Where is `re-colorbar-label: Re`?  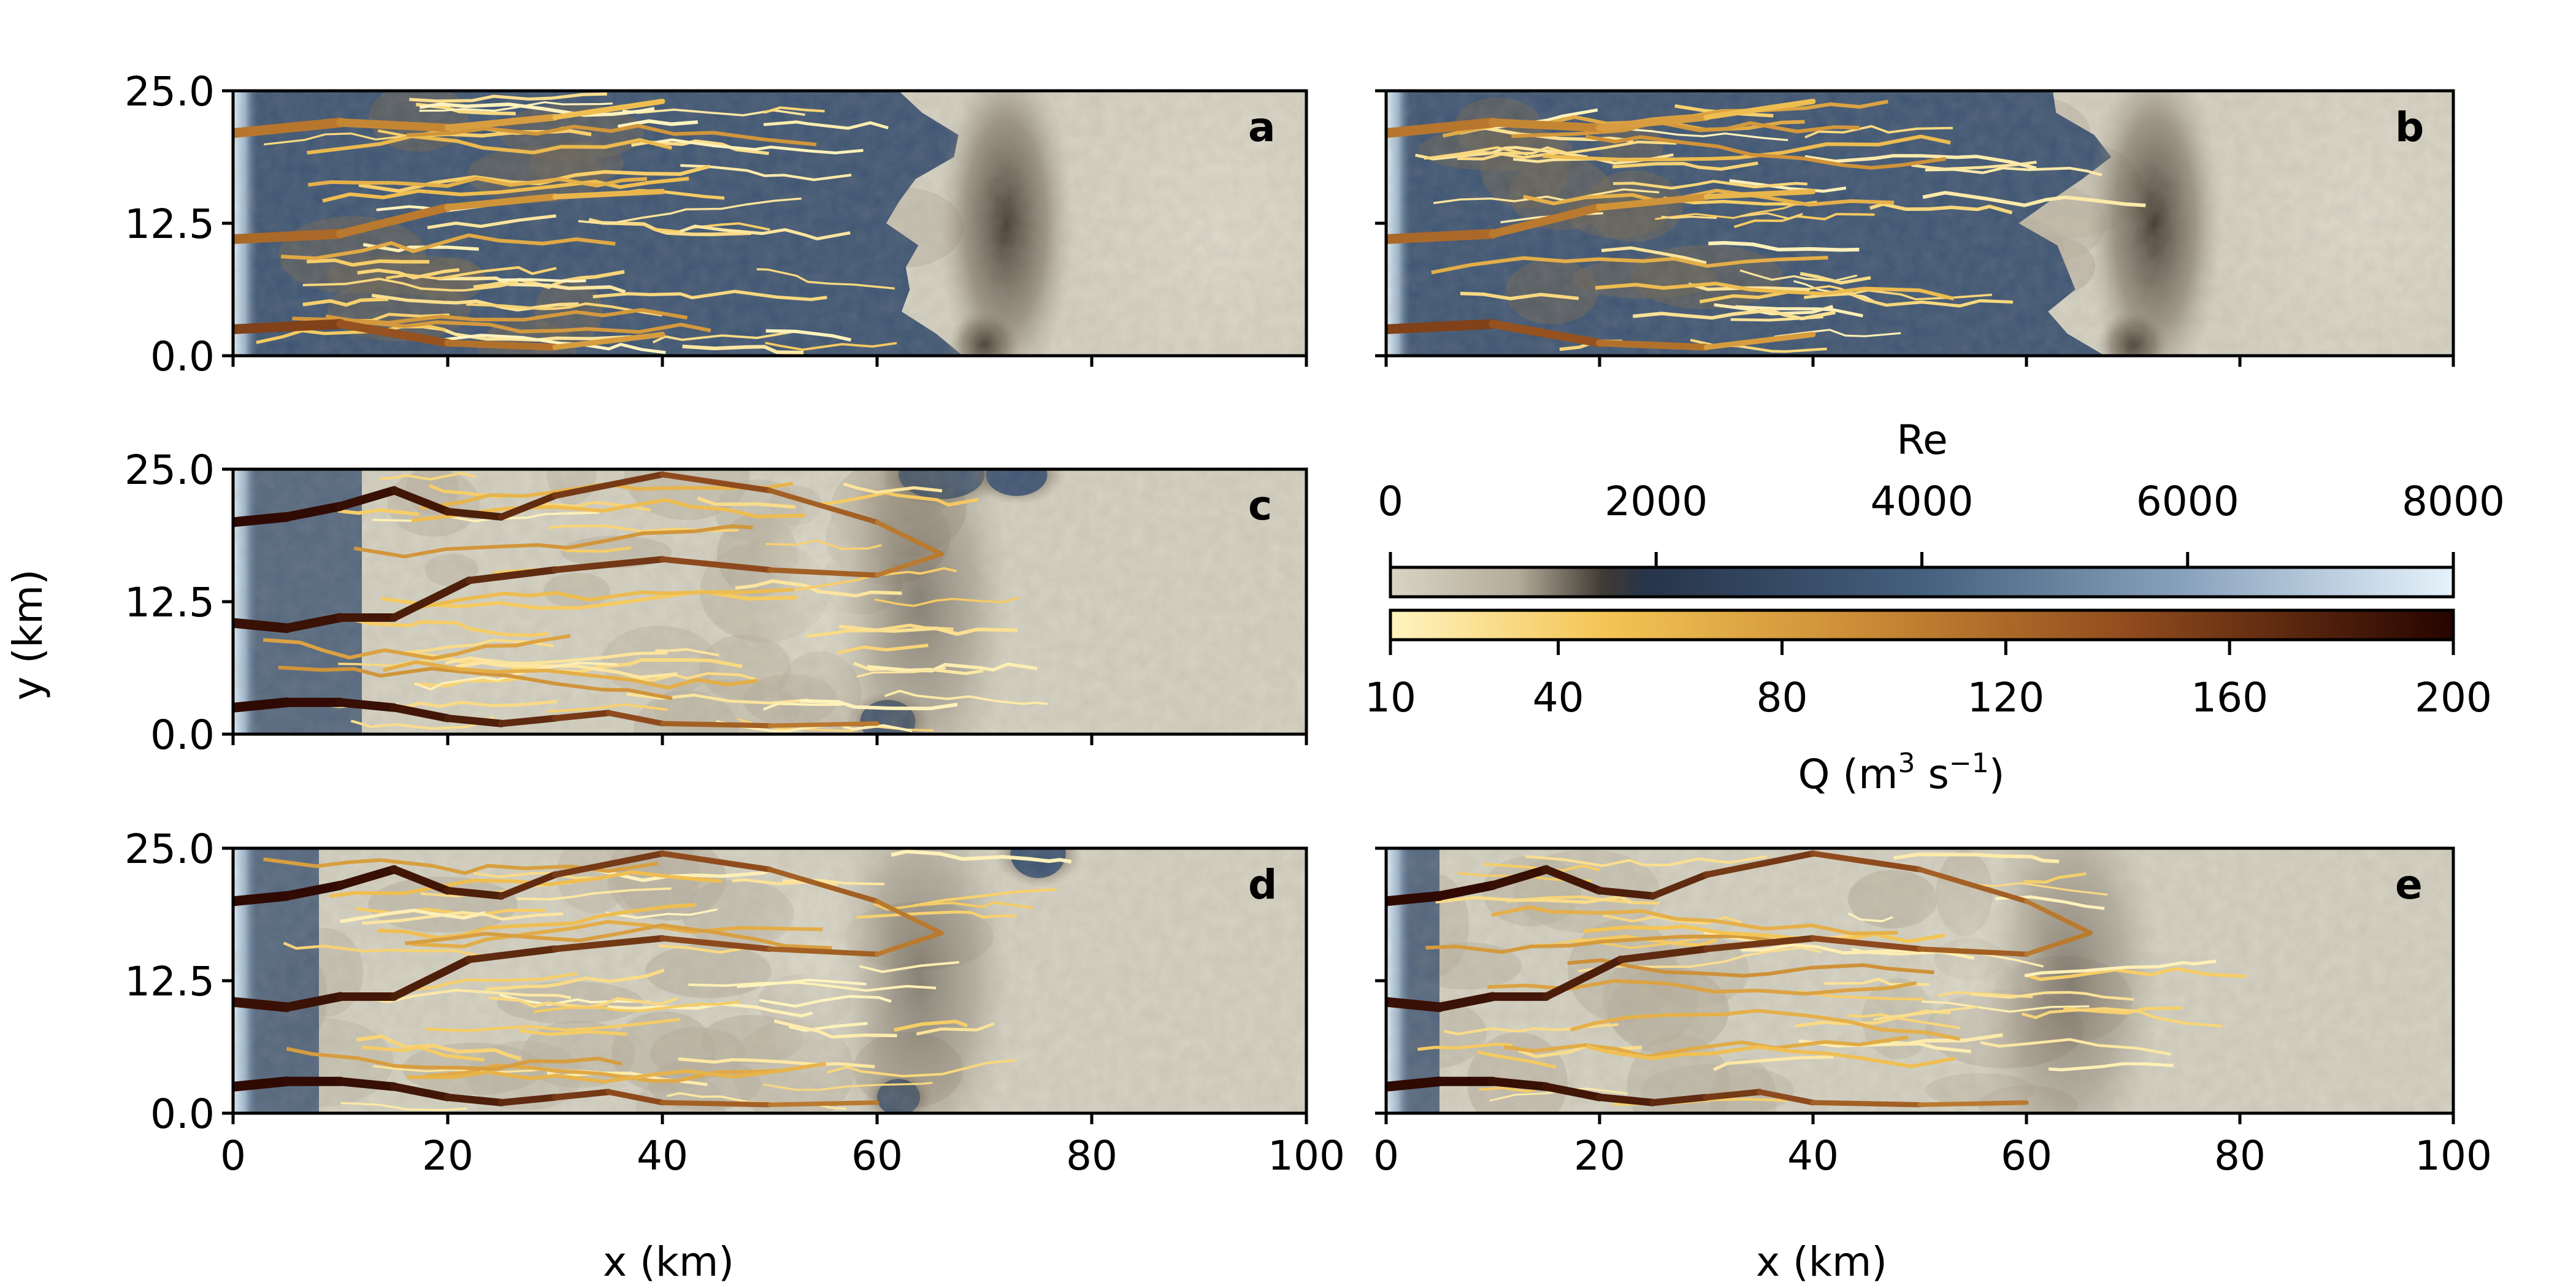 re-colorbar-label: Re is located at coordinates (1922, 440).